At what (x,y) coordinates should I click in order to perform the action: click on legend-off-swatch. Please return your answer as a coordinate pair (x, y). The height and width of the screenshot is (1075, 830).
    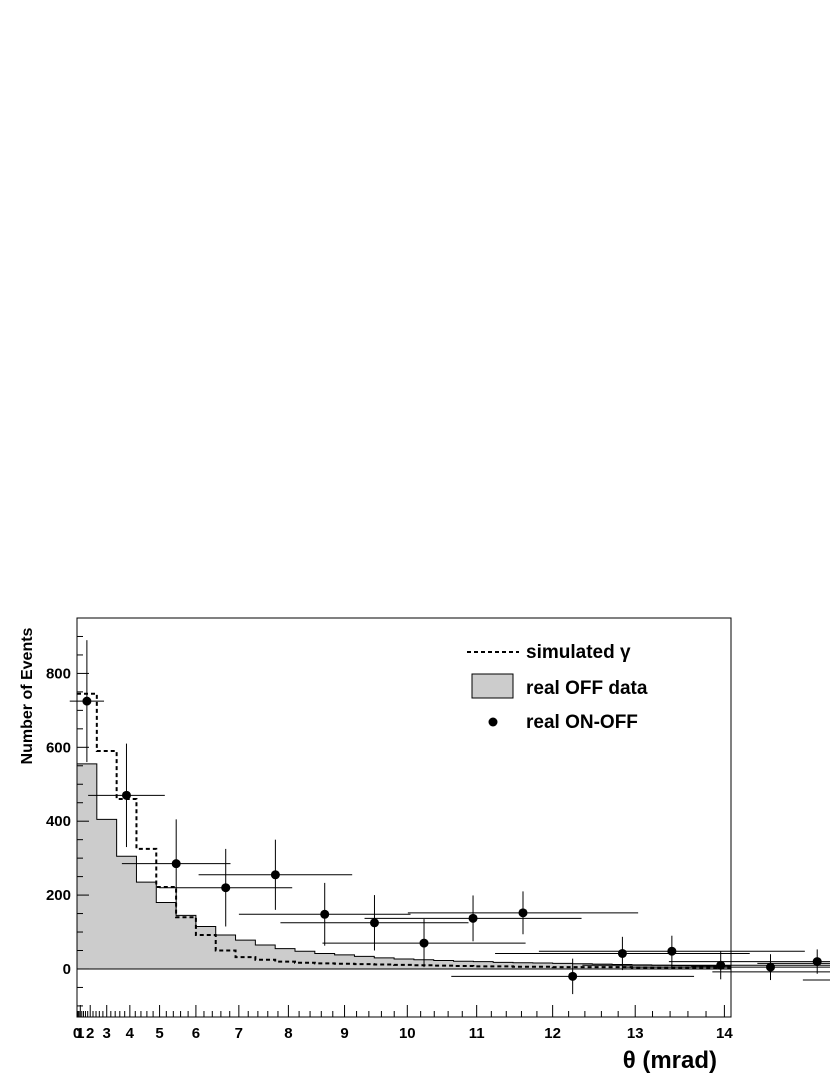
    Looking at the image, I should click on (492, 686).